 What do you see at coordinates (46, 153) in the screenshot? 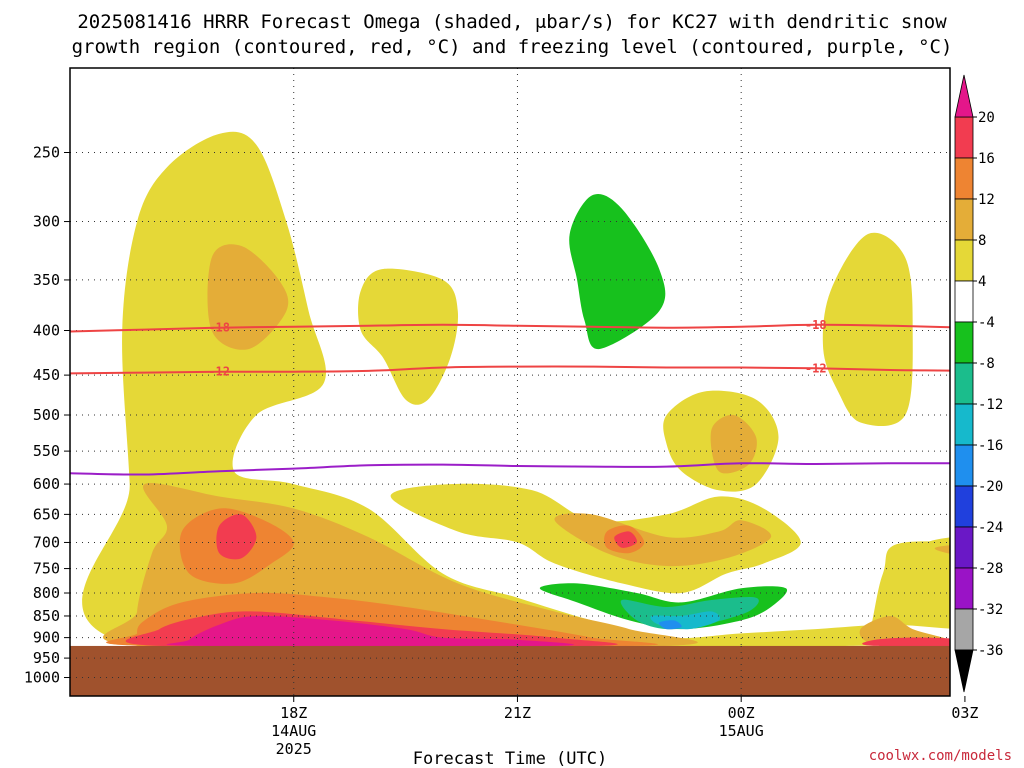
I see `y-tick-label: 250` at bounding box center [46, 153].